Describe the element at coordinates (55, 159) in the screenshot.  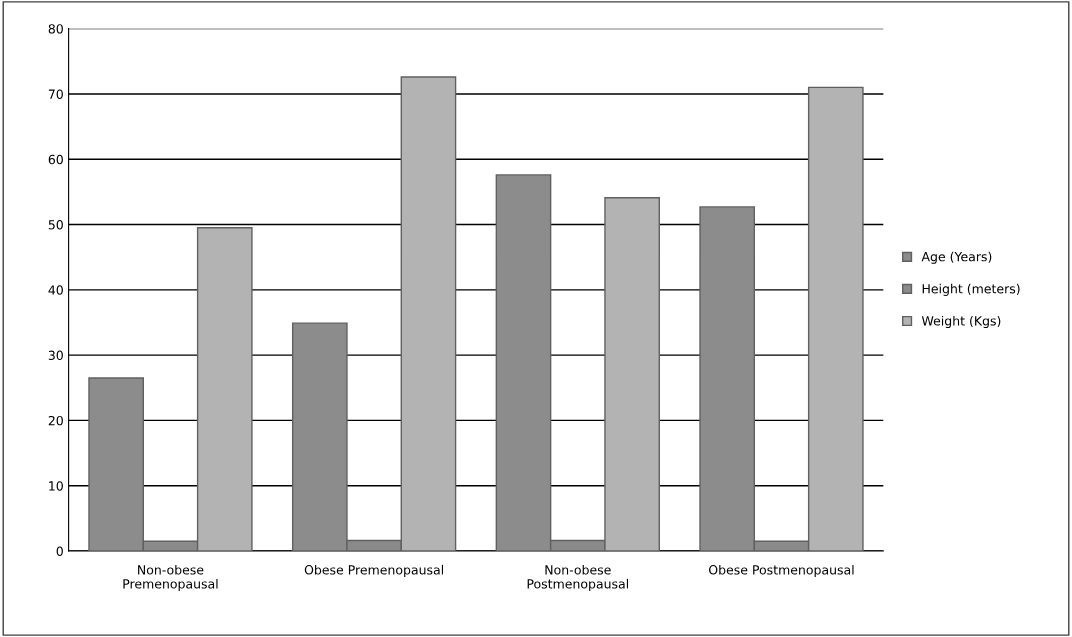
I see `y-tick-label: 60` at that location.